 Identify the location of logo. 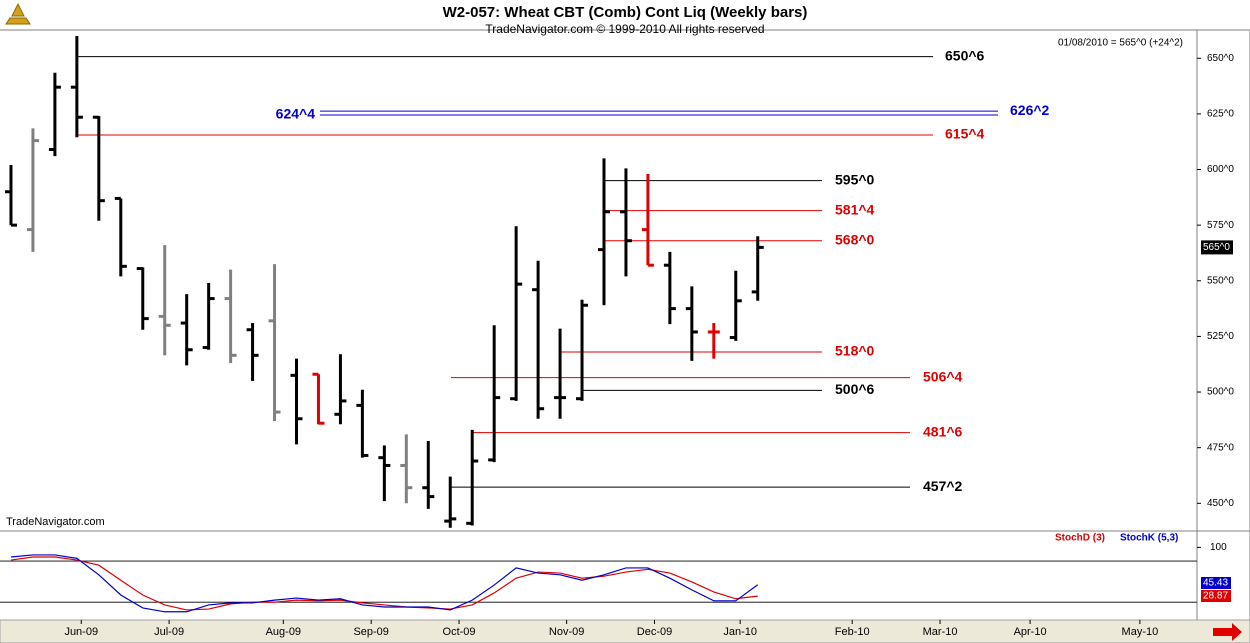
(18, 13).